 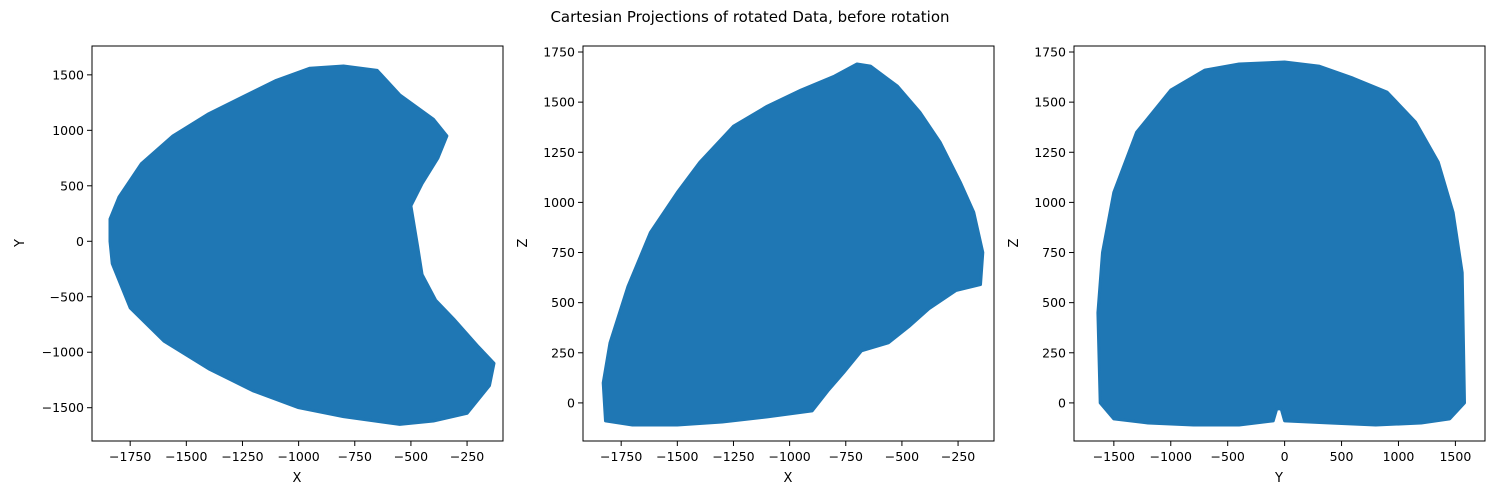 I want to click on x-tick-label-1-6: −250, so click(x=958, y=456).